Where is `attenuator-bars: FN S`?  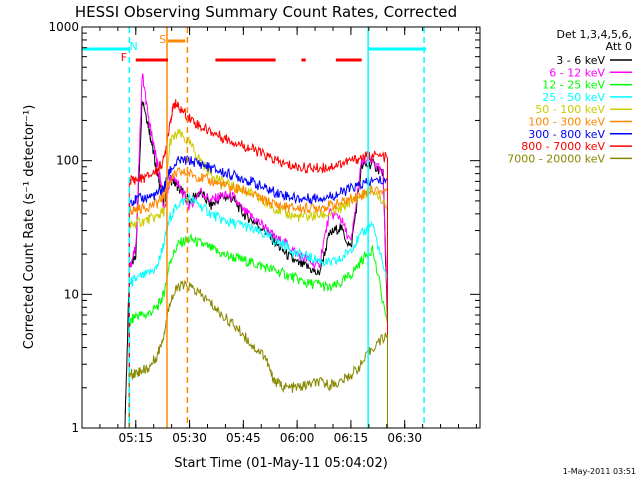
attenuator-bars: FN S is located at coordinates (254, 48).